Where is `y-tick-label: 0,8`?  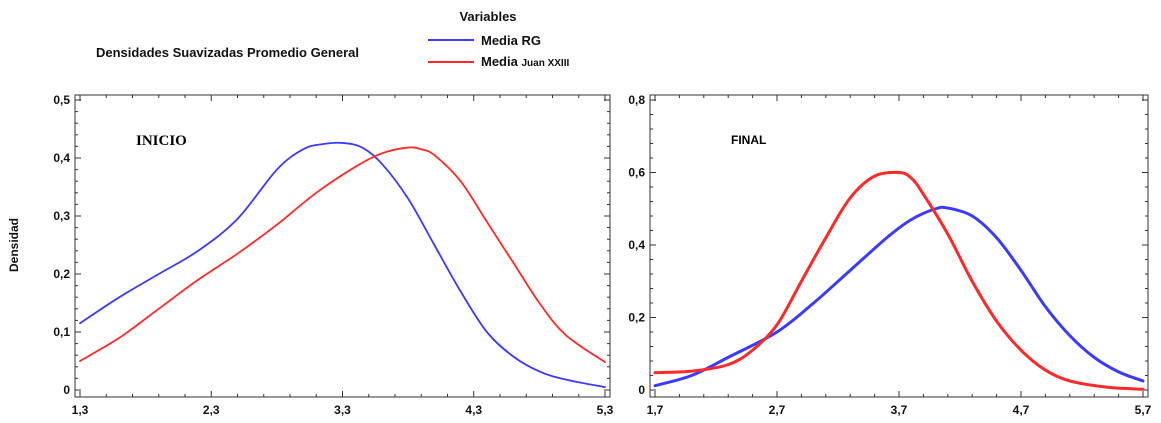 y-tick-label: 0,8 is located at coordinates (636, 100).